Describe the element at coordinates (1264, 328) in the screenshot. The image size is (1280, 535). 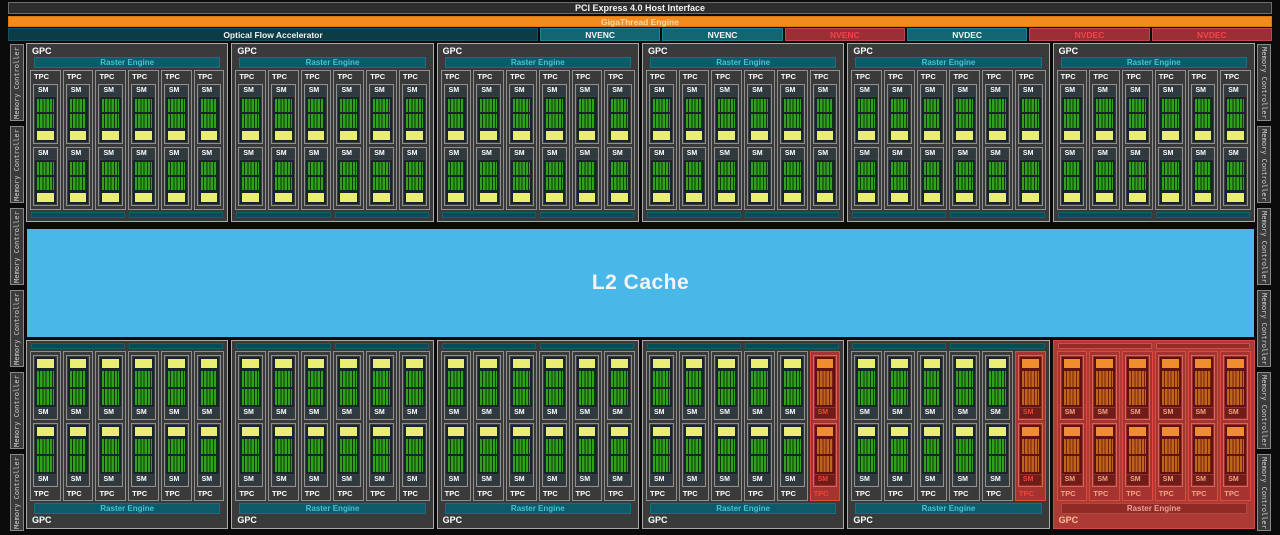
I see `memory-controller-strip: Memory Controller` at that location.